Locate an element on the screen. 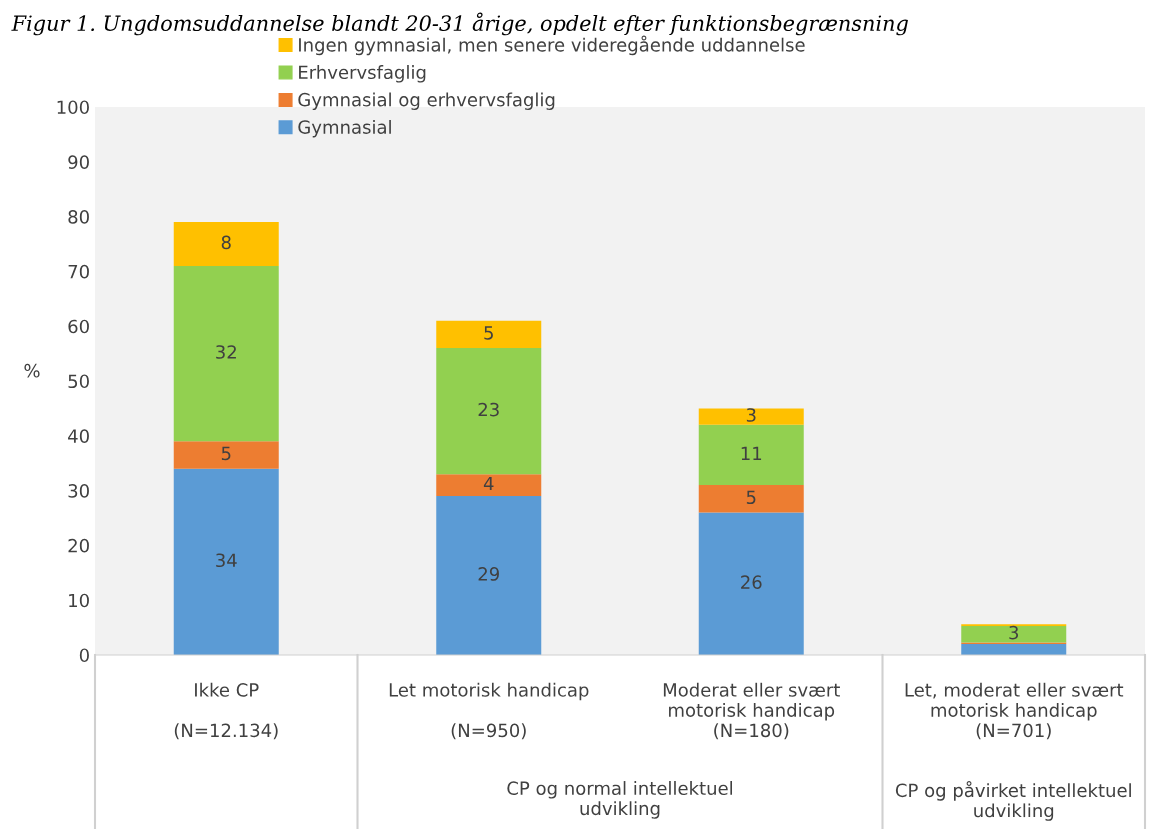 Image resolution: width=1162 pixels, height=829 pixels. y-tick-label: 80 is located at coordinates (78, 217).